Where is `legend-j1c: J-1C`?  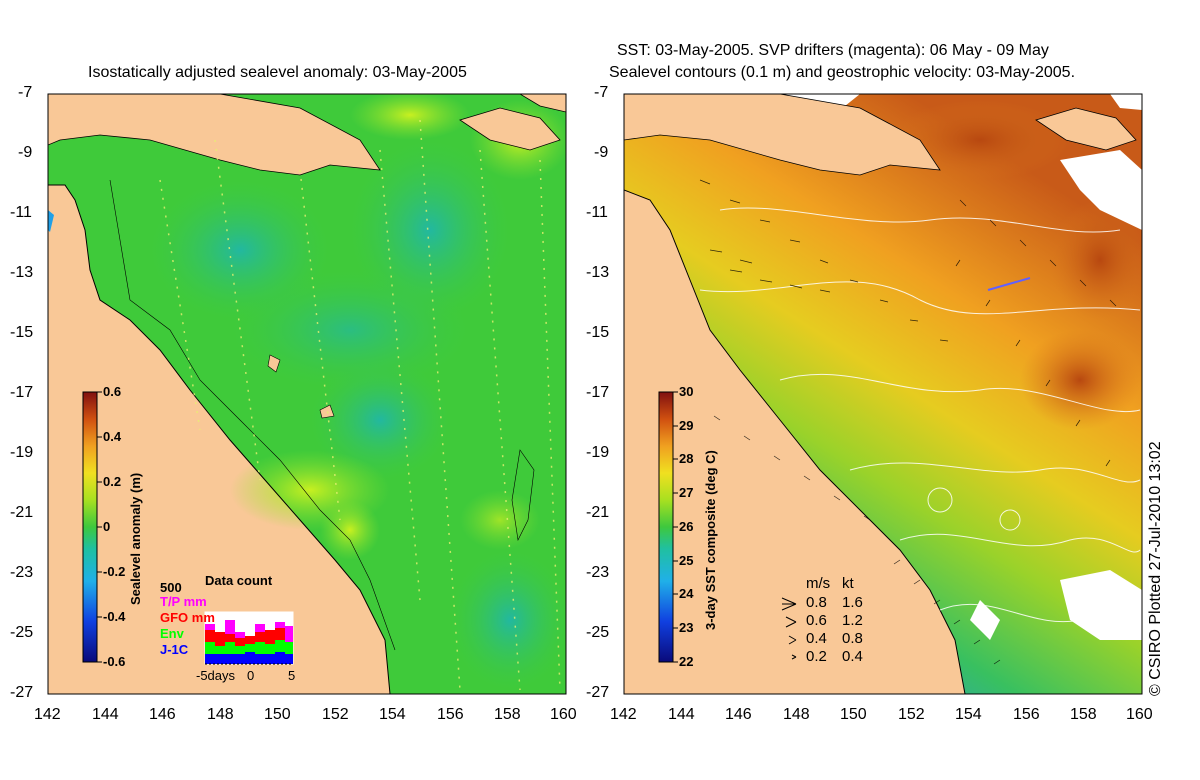 legend-j1c: J-1C is located at coordinates (174, 649).